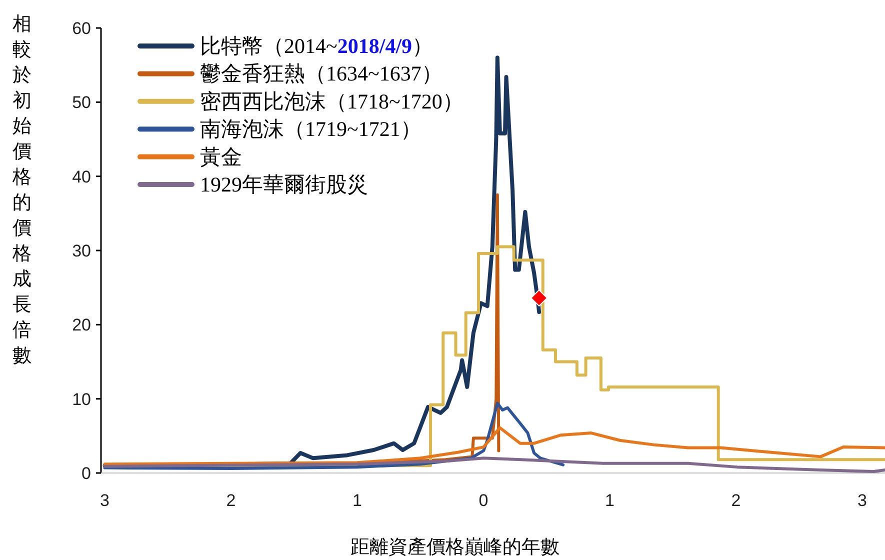 The width and height of the screenshot is (885, 560). What do you see at coordinates (483, 500) in the screenshot?
I see `x-tick-label: 0` at bounding box center [483, 500].